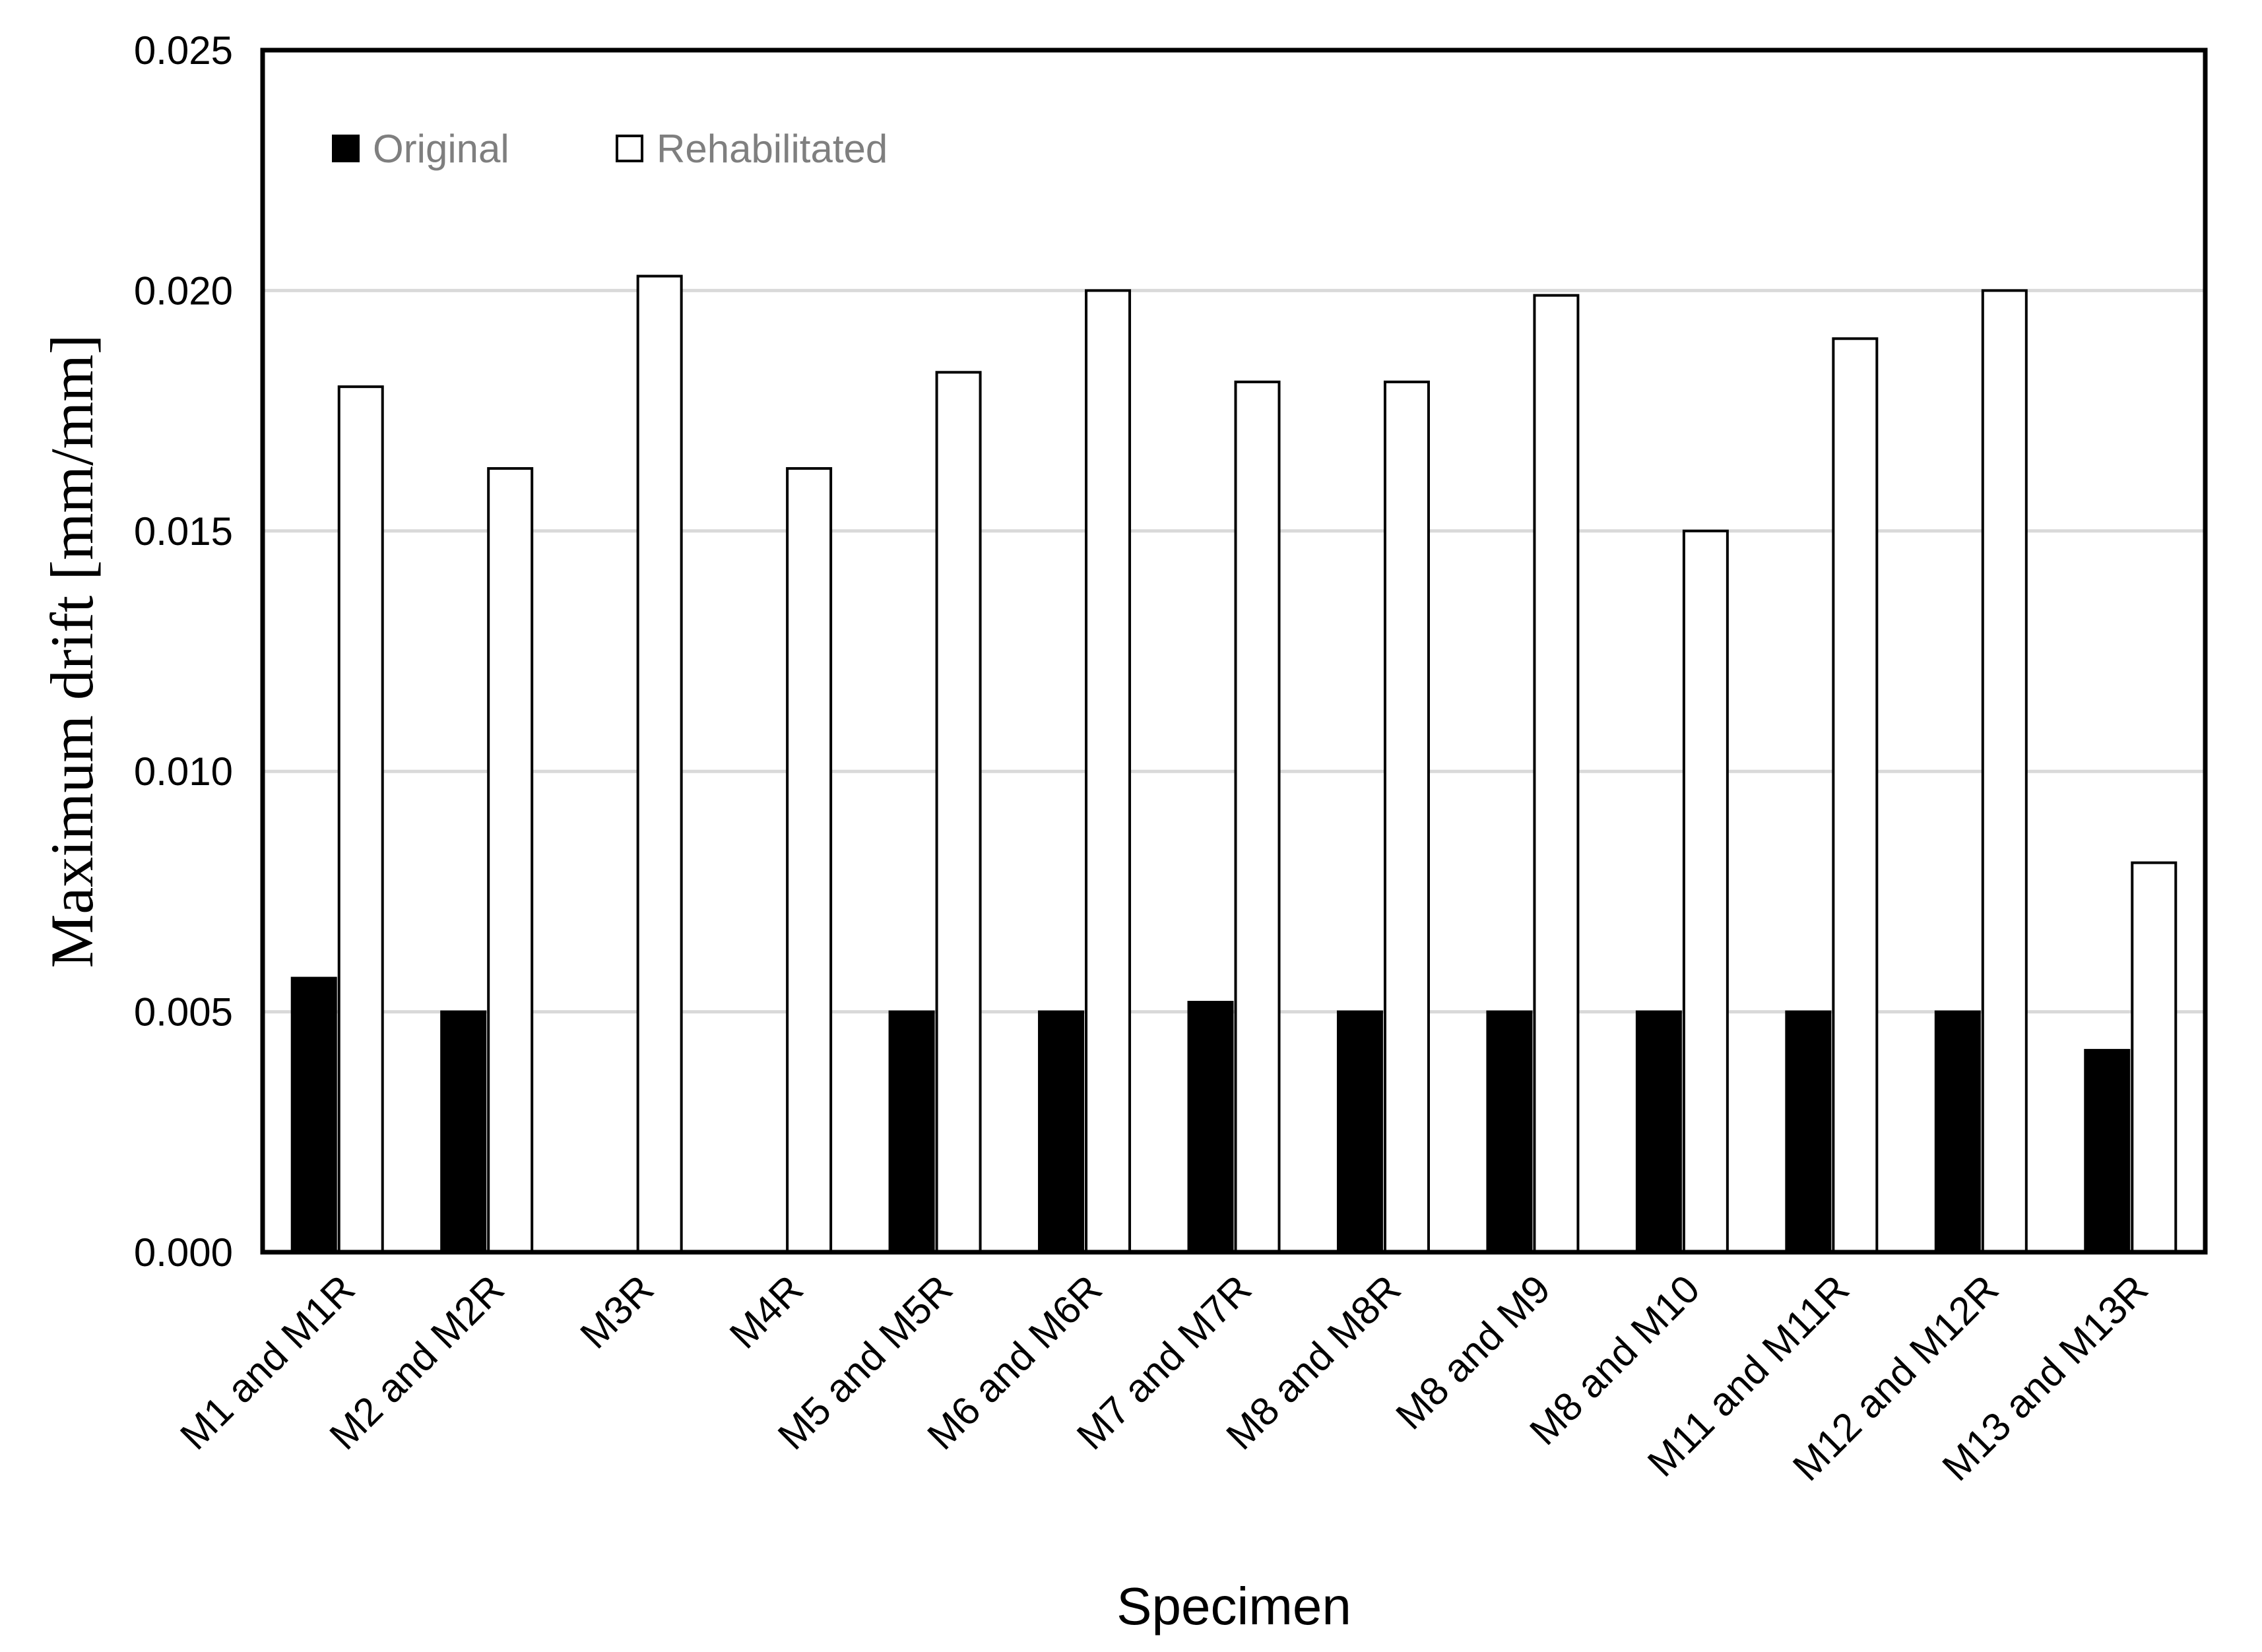  Describe the element at coordinates (183, 651) in the screenshot. I see `y-axis-ticks: 0.000 0.005 0.010 0.015 0.020 0.025` at that location.